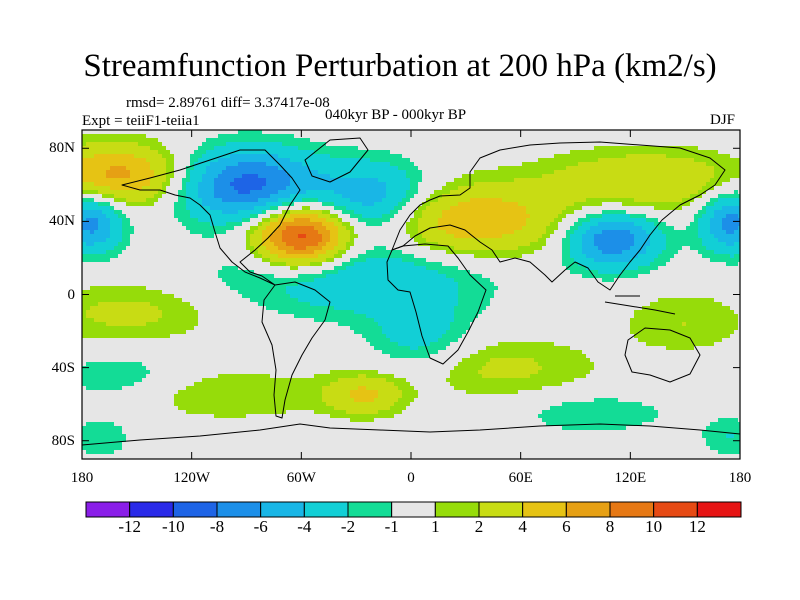 This screenshot has height=600, width=800. What do you see at coordinates (62, 148) in the screenshot?
I see `latitude-label: 80N` at bounding box center [62, 148].